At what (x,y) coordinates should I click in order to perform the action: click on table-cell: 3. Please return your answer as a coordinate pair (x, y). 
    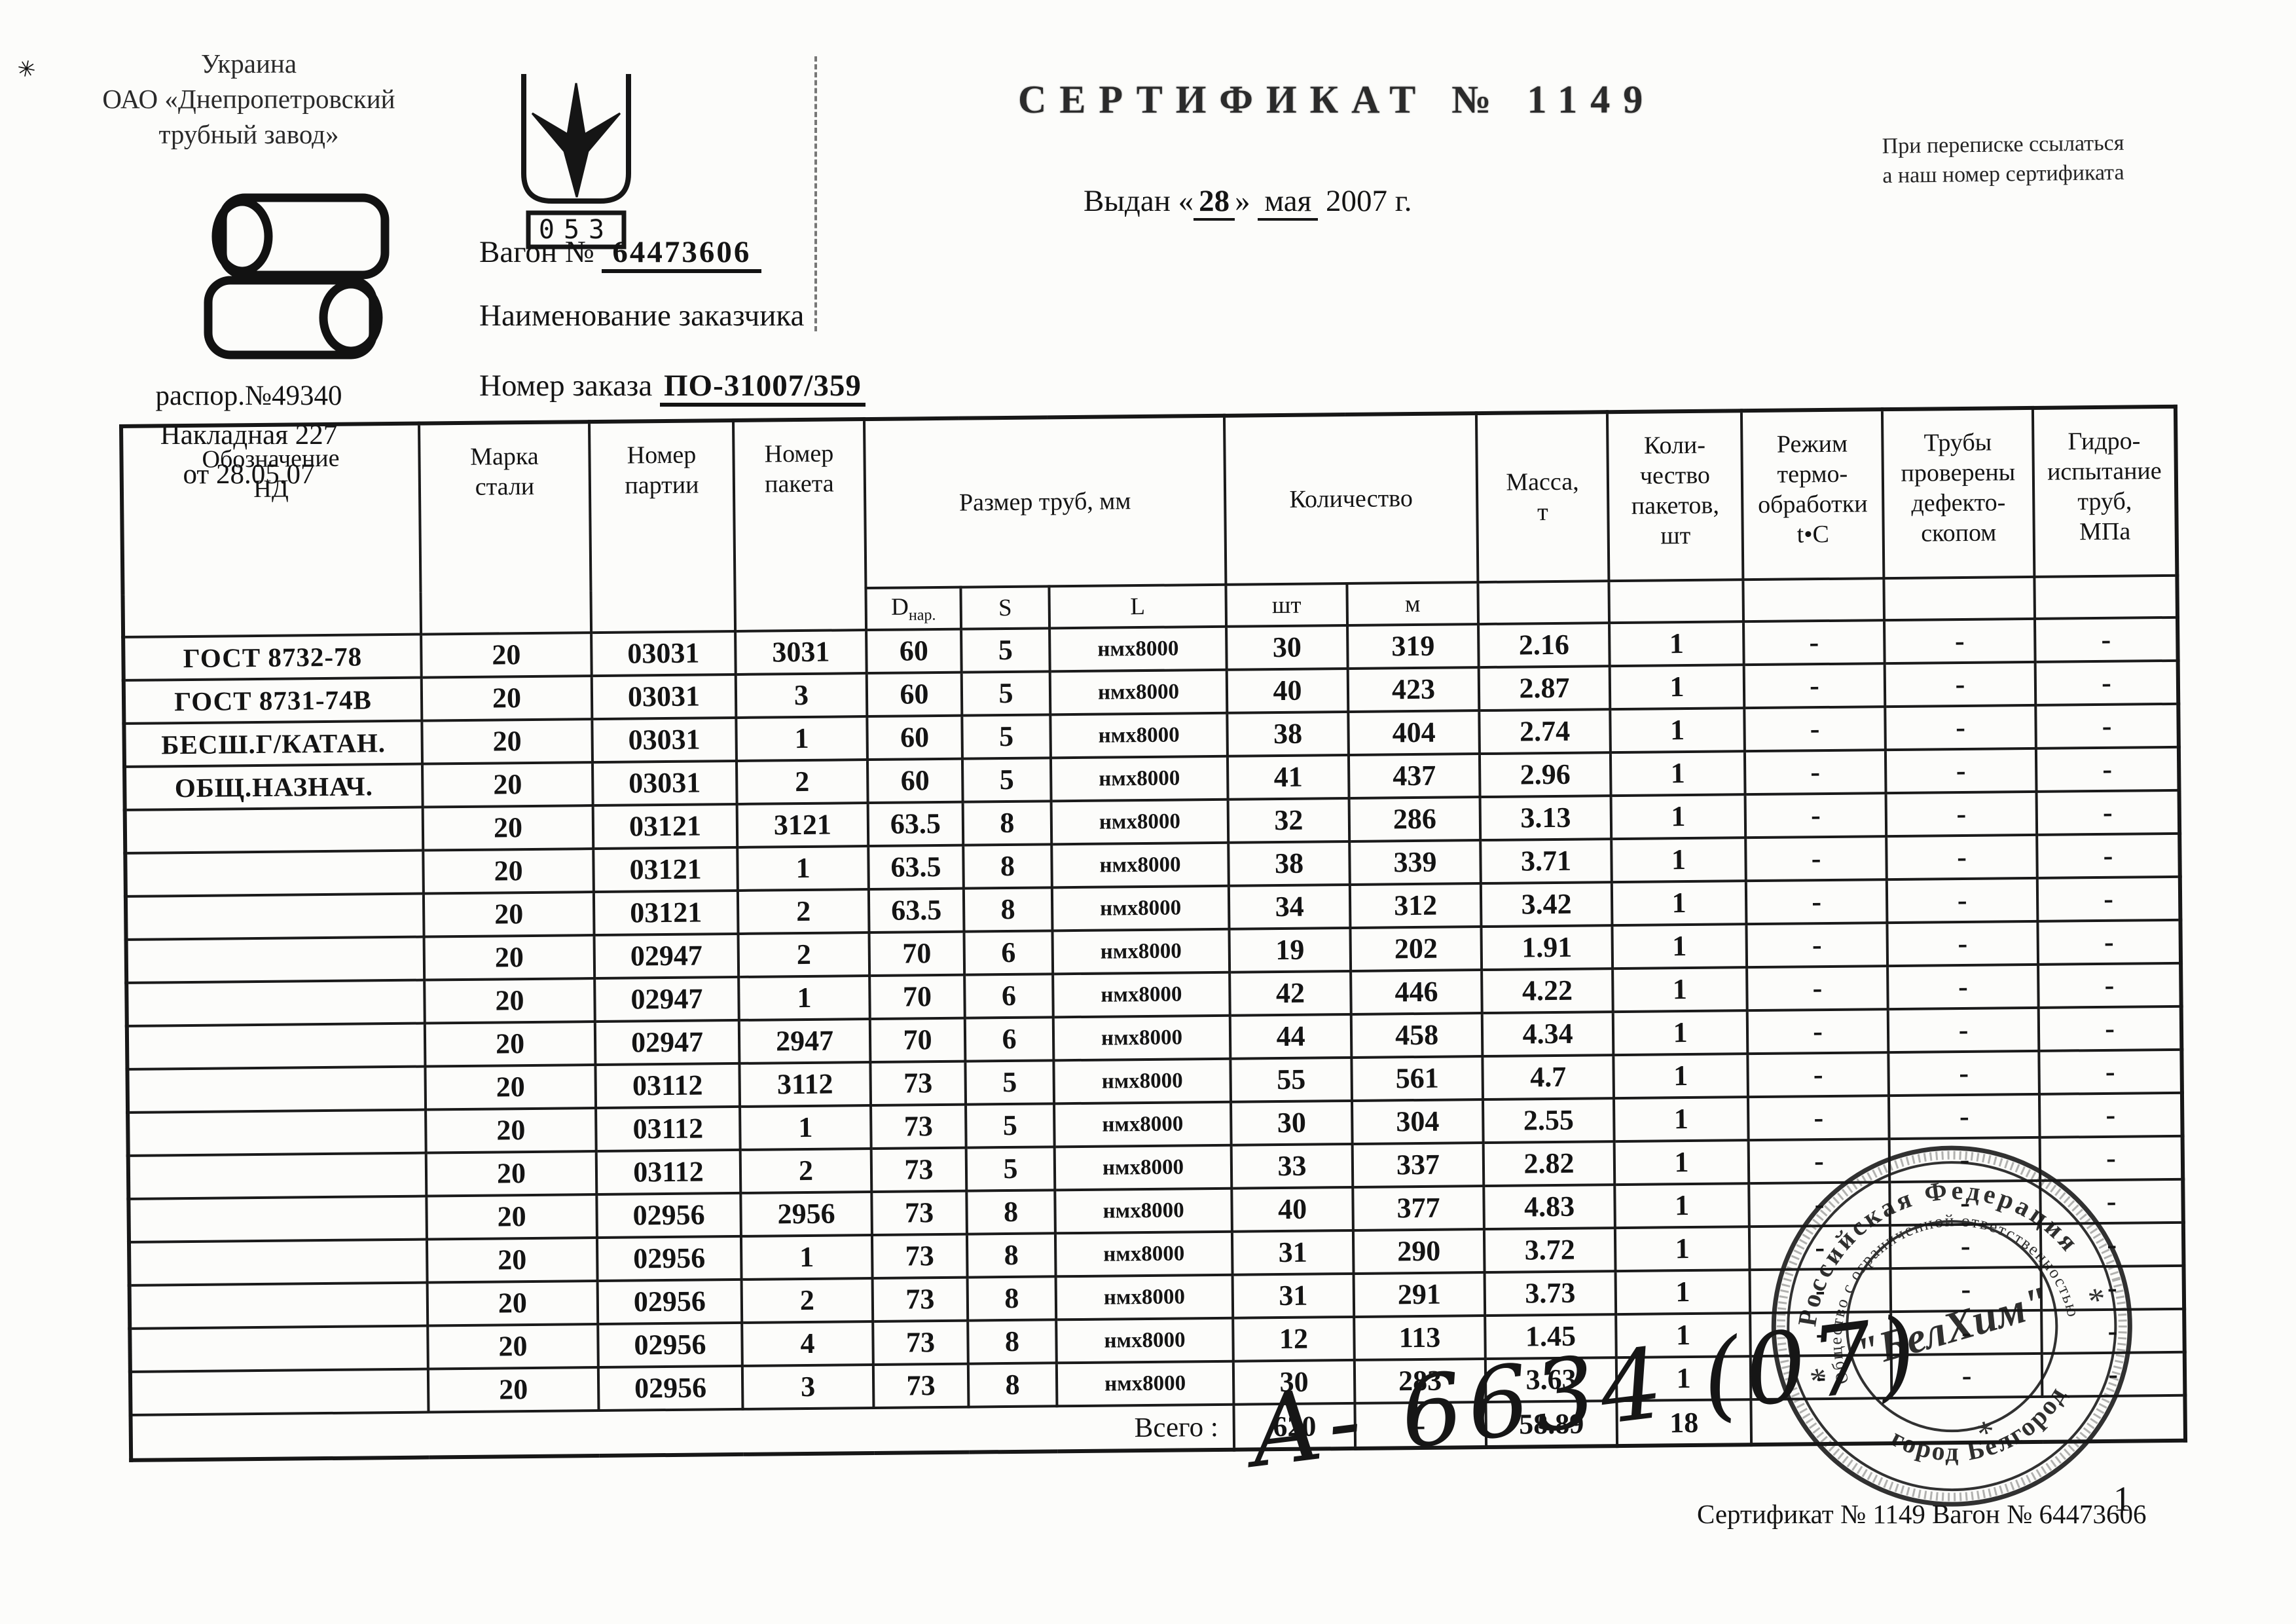
    Looking at the image, I should click on (801, 695).